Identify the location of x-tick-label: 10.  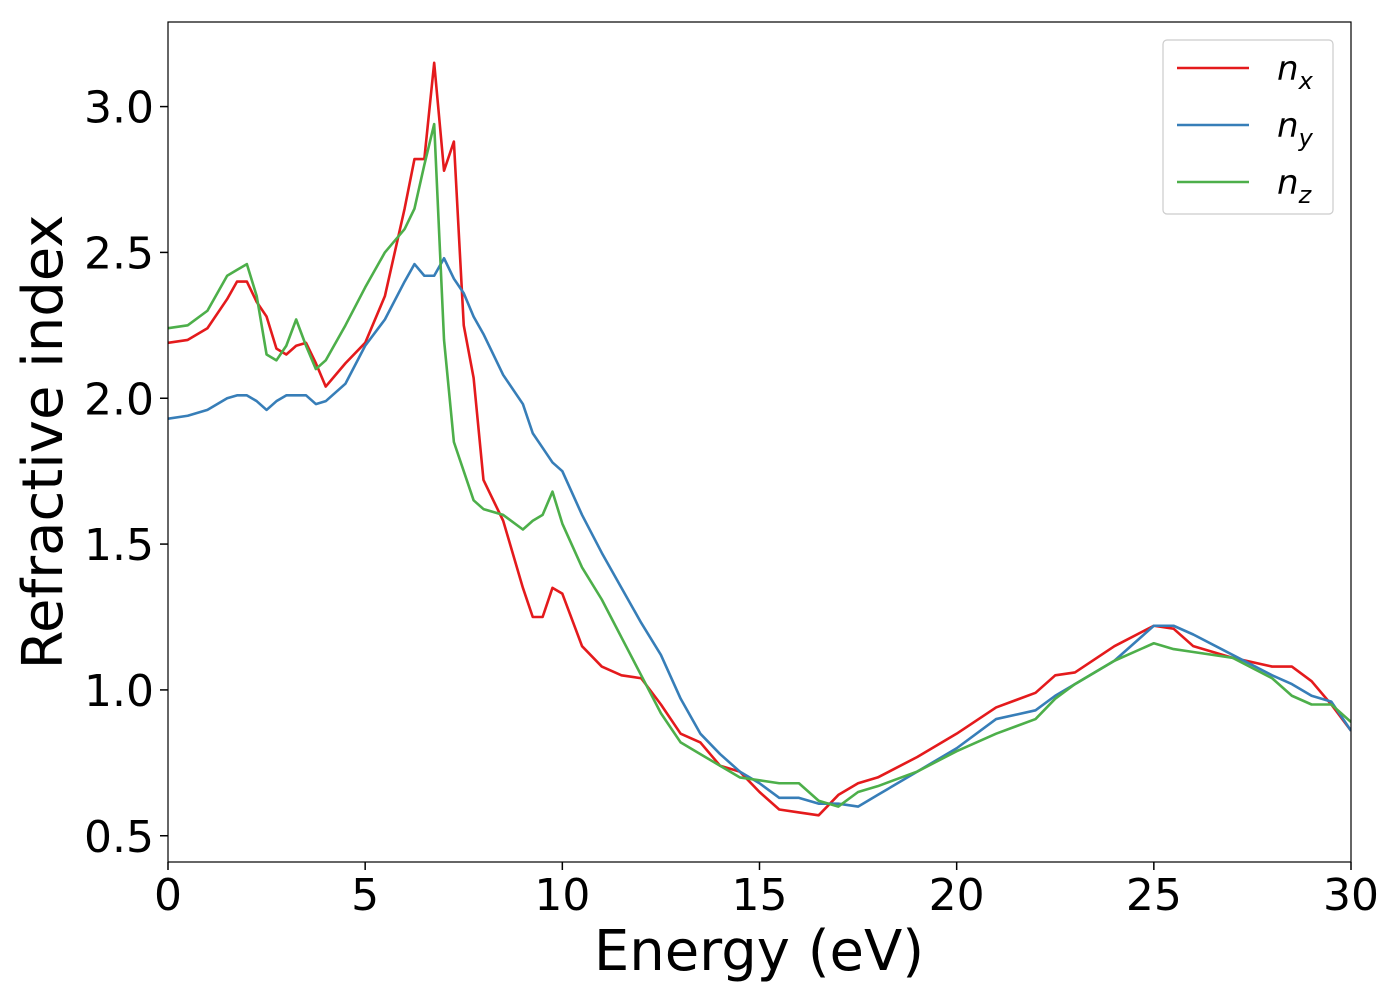
(562, 895).